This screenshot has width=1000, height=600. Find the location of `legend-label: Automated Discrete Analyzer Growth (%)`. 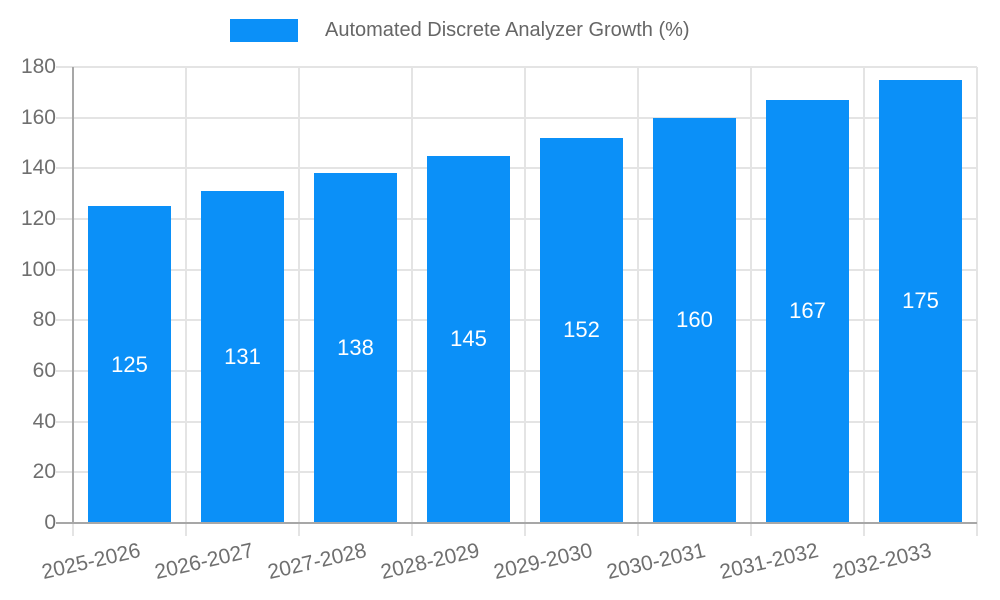

legend-label: Automated Discrete Analyzer Growth (%) is located at coordinates (507, 30).